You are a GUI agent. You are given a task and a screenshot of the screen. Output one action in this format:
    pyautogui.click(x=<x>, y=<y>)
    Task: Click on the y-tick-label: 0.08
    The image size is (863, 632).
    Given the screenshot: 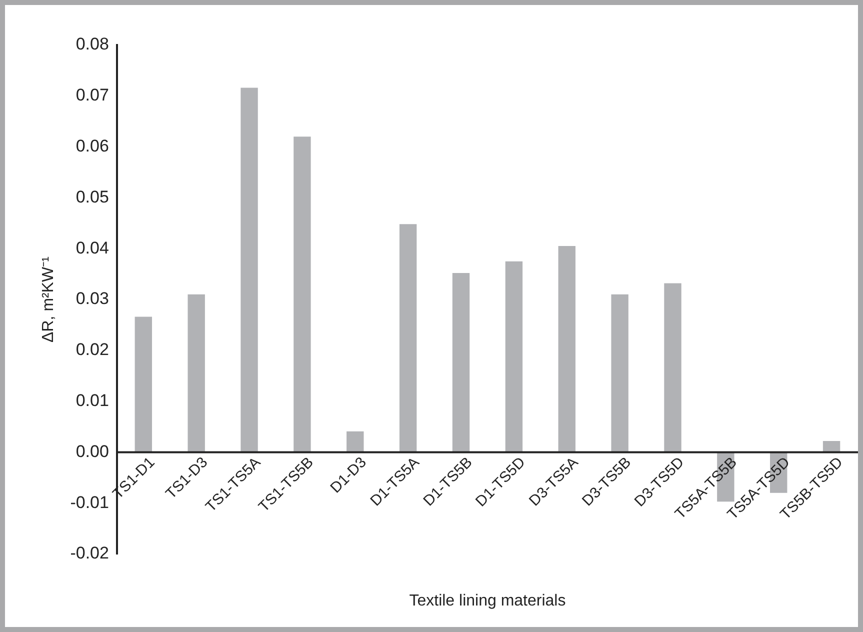 What is the action you would take?
    pyautogui.click(x=92, y=44)
    